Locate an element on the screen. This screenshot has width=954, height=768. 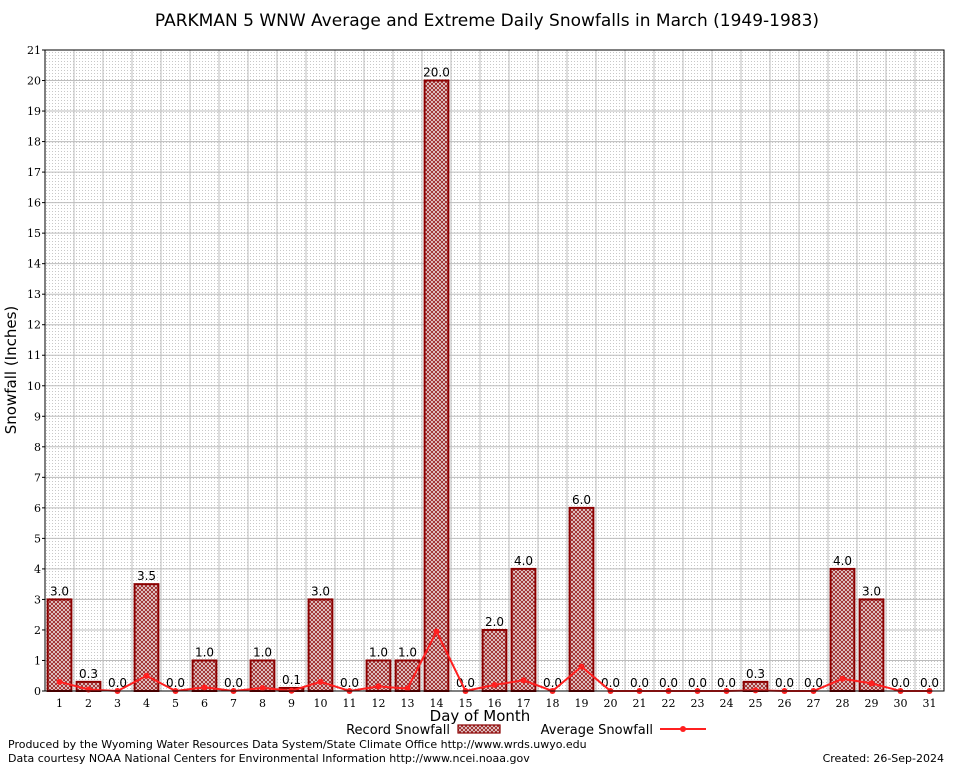
legend: Record Snowfall Average Snowfall is located at coordinates (526, 730).